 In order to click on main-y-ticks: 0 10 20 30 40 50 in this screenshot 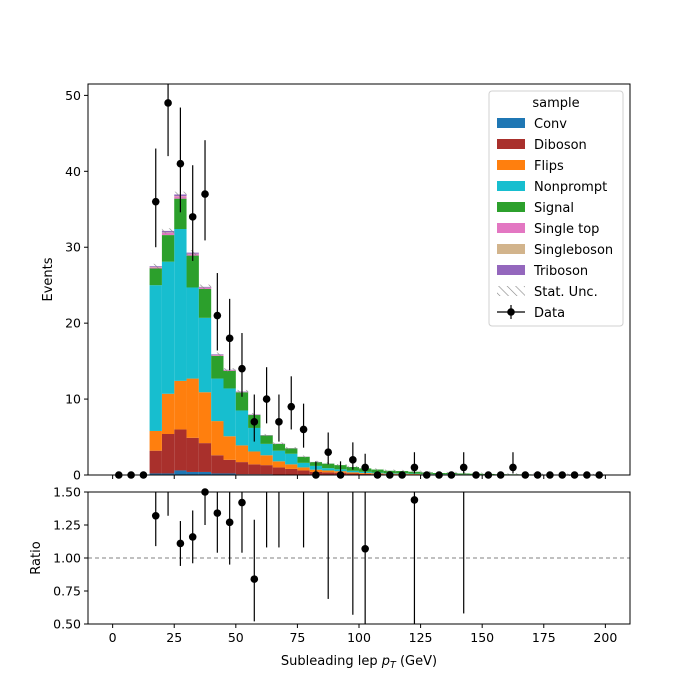, I will do `click(76, 285)`.